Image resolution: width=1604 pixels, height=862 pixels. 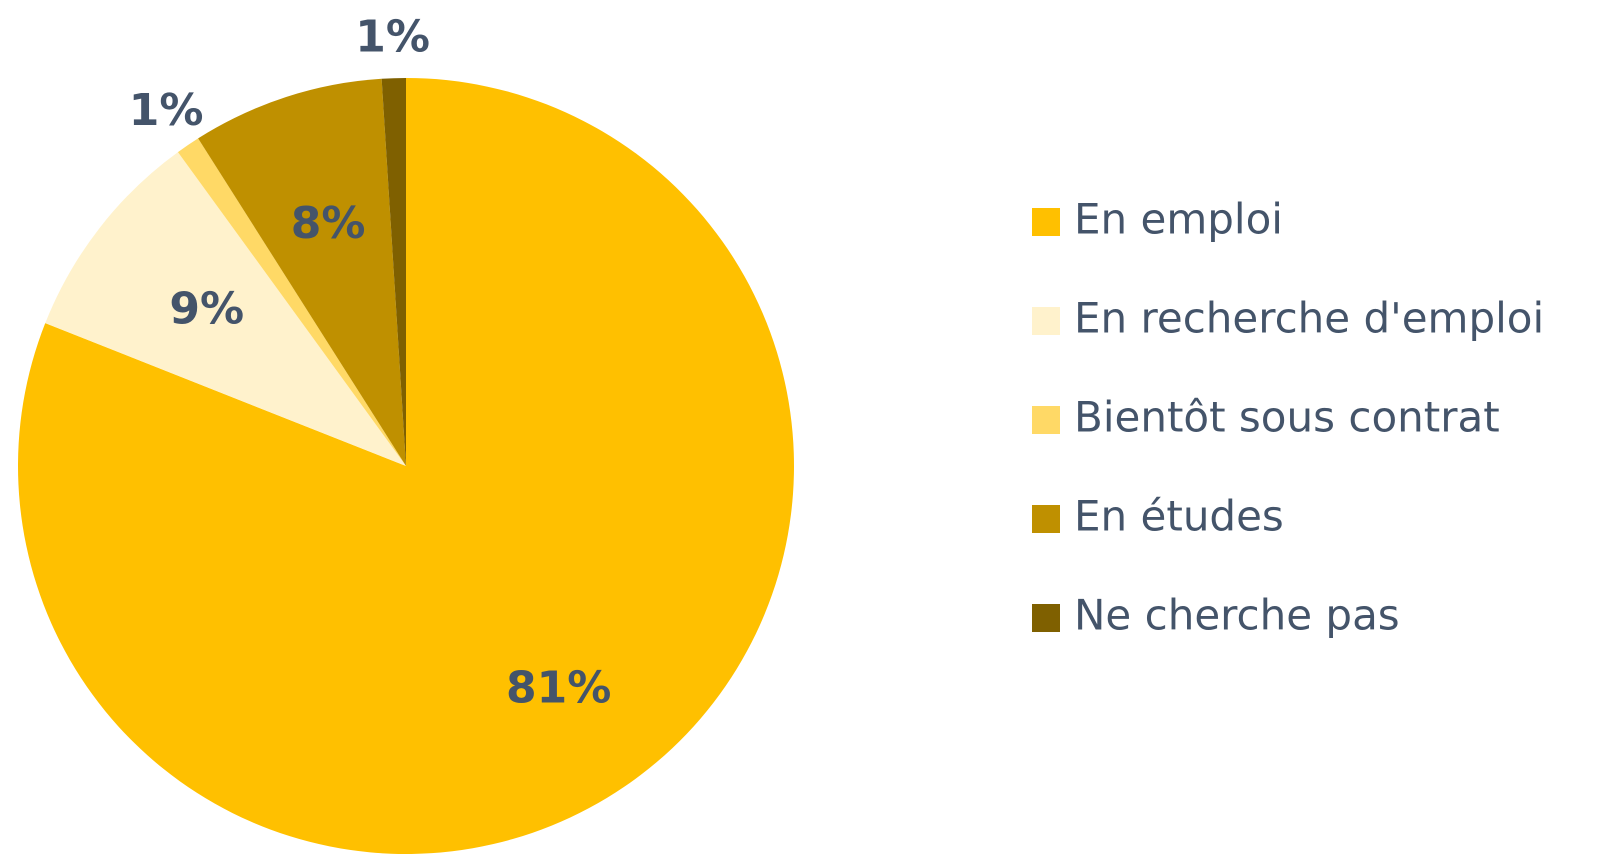 I want to click on legend-label: En recherche d'emploi, so click(x=1309, y=318).